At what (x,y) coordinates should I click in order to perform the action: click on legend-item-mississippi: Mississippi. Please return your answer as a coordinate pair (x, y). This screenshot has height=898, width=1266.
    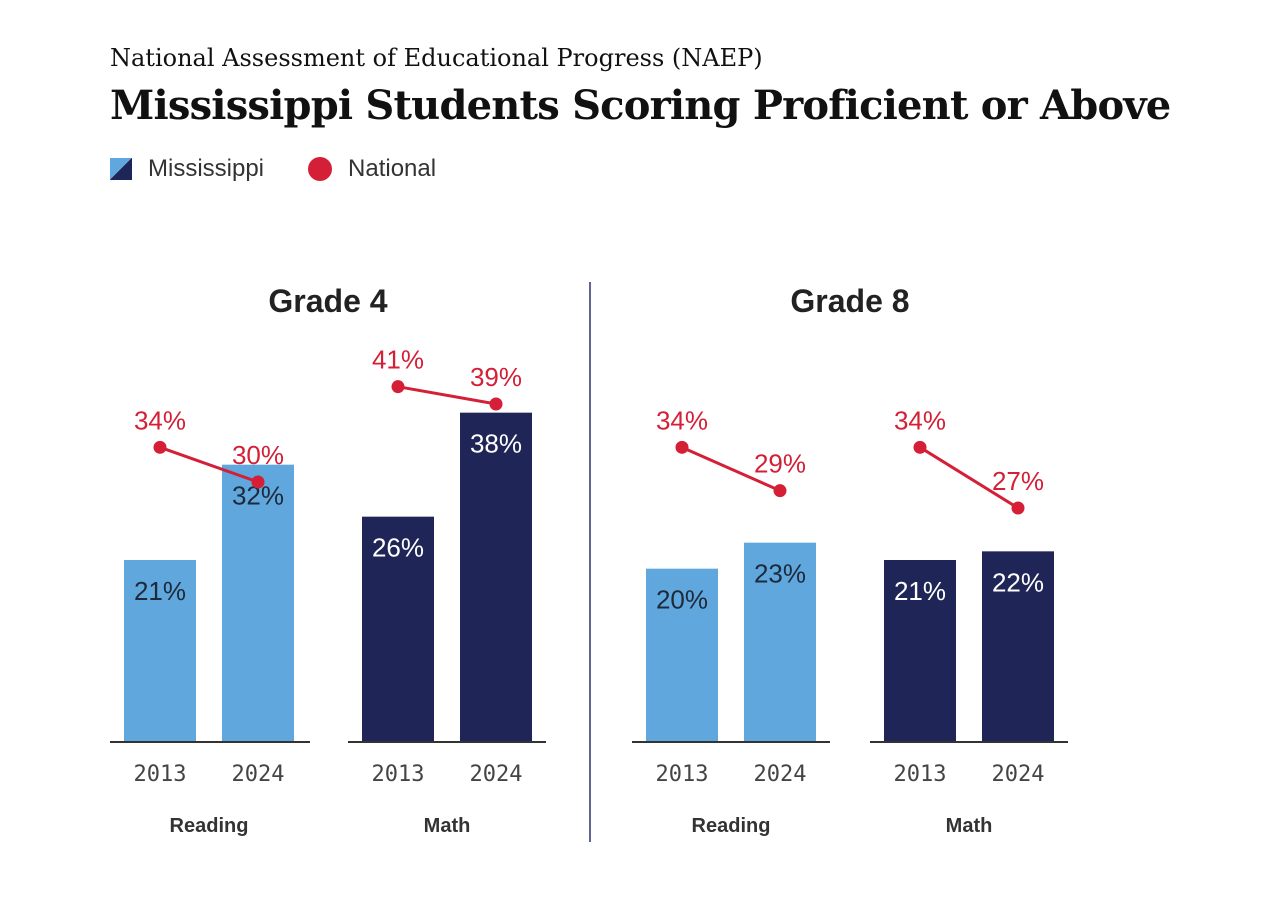
    Looking at the image, I should click on (187, 169).